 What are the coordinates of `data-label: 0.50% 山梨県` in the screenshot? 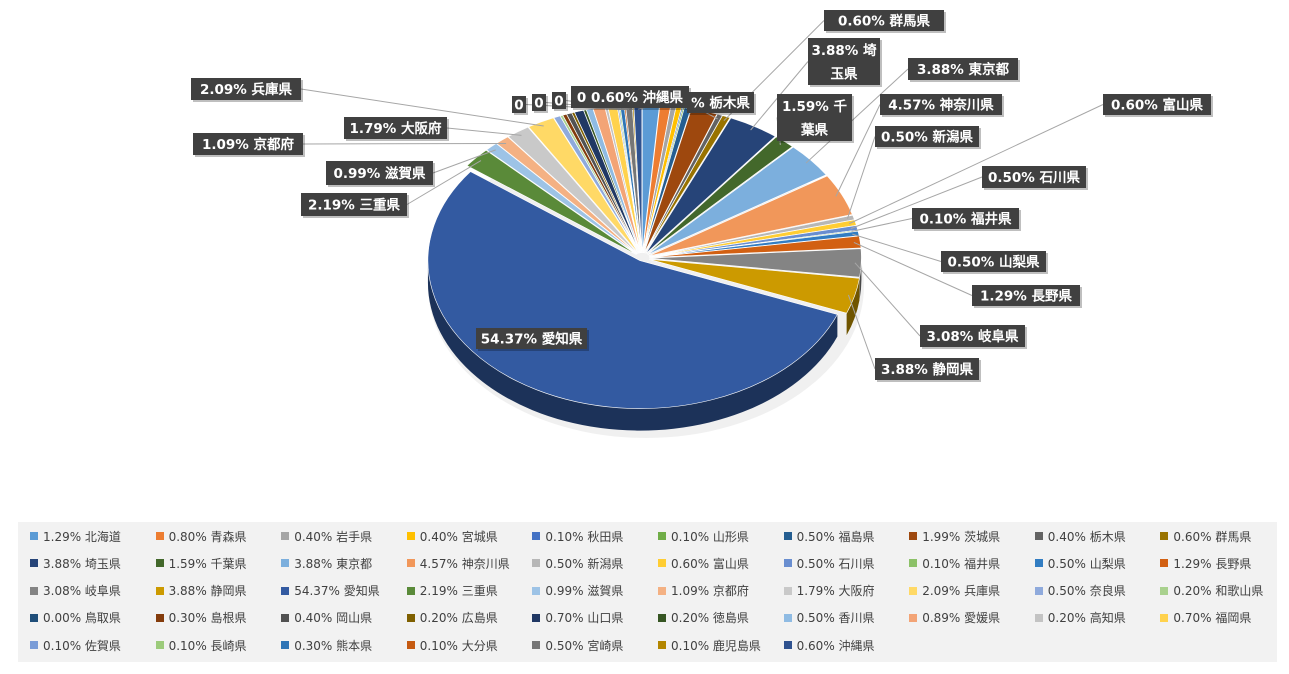 It's located at (994, 262).